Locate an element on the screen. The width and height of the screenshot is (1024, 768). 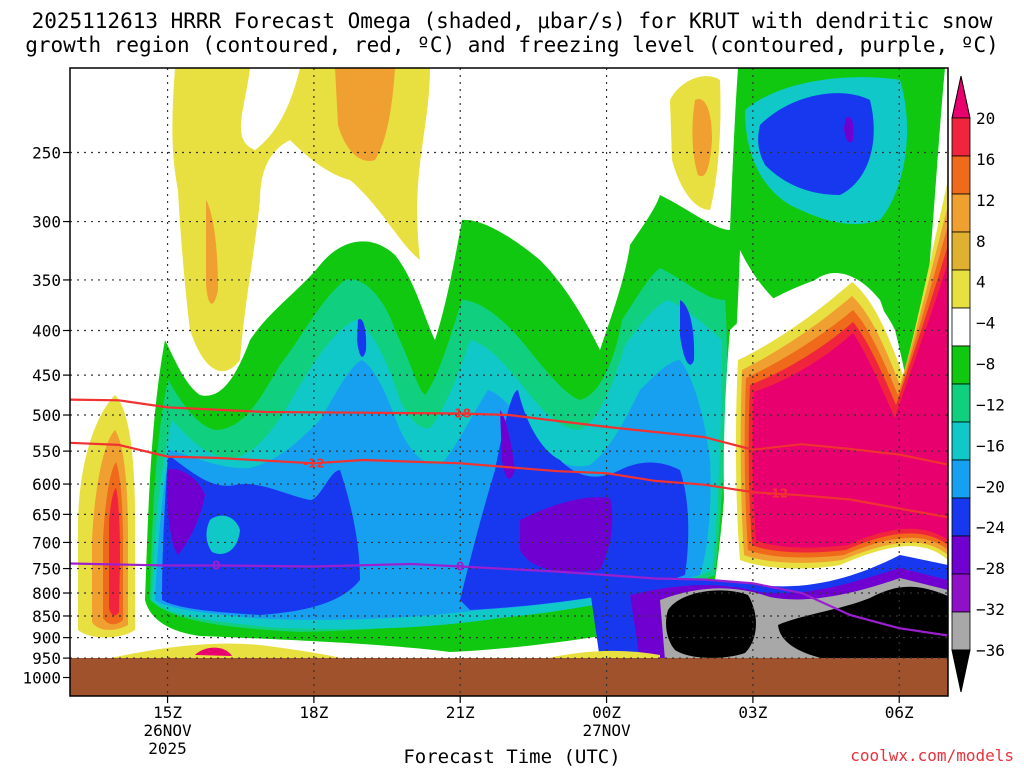
y-tick-label: 450 is located at coordinates (46, 375).